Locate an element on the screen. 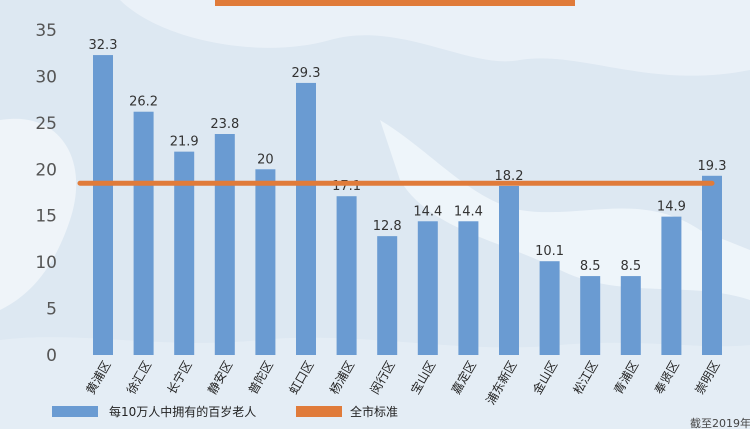  y-axis: 0 5 10 15 20 25 30 35 is located at coordinates (46, 193).